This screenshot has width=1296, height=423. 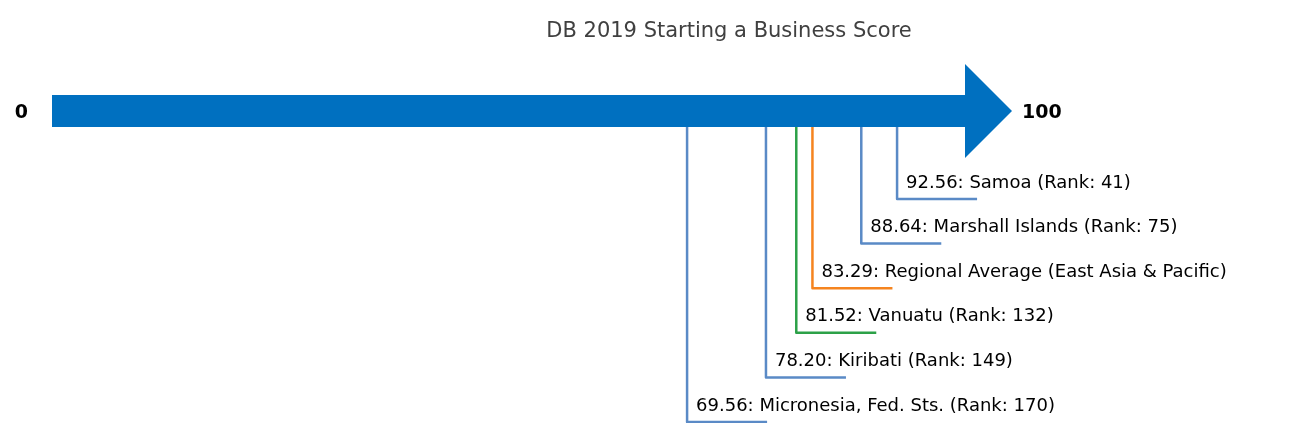 I want to click on text: DB 2019 Starting a Business Score, so click(x=729, y=29).